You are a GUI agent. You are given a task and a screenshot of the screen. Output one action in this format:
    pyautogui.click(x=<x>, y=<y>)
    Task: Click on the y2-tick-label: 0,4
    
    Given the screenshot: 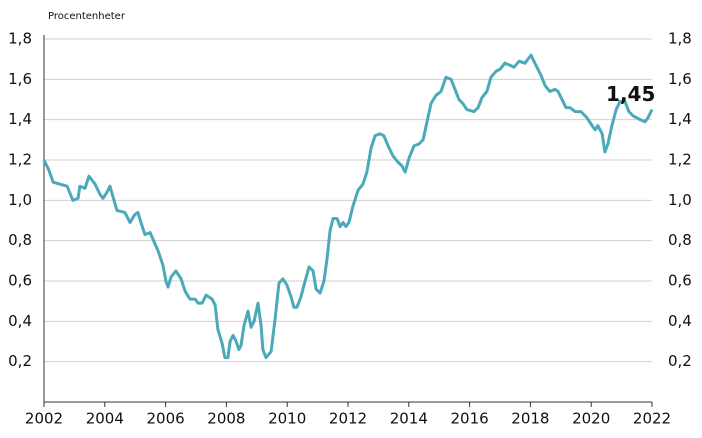 What is the action you would take?
    pyautogui.click(x=680, y=321)
    